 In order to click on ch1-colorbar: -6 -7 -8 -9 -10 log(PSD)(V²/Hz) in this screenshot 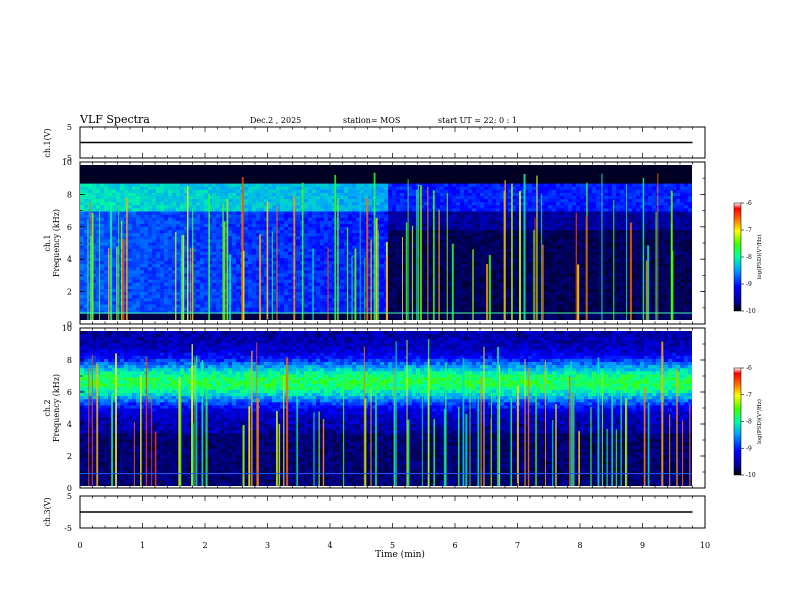, I will do `click(748, 257)`.